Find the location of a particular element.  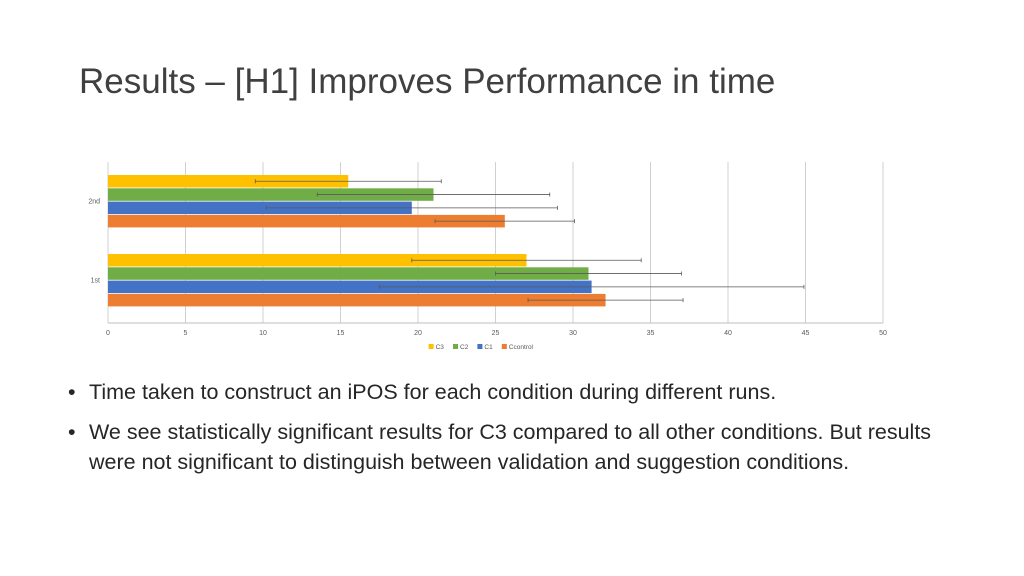

x-tick-label: 10 is located at coordinates (263, 333).